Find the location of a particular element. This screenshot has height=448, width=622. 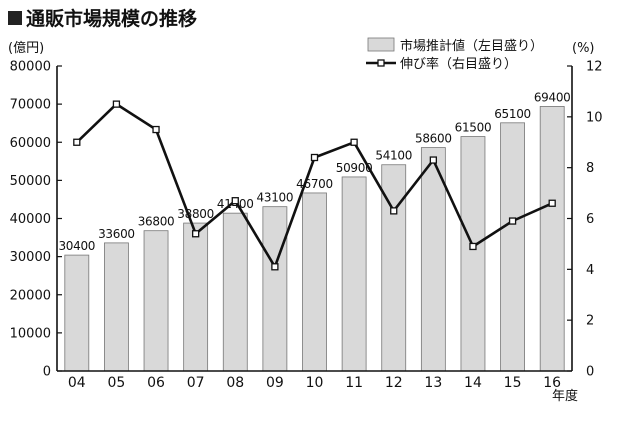

left-tick-label: 60000 is located at coordinates (30, 143).